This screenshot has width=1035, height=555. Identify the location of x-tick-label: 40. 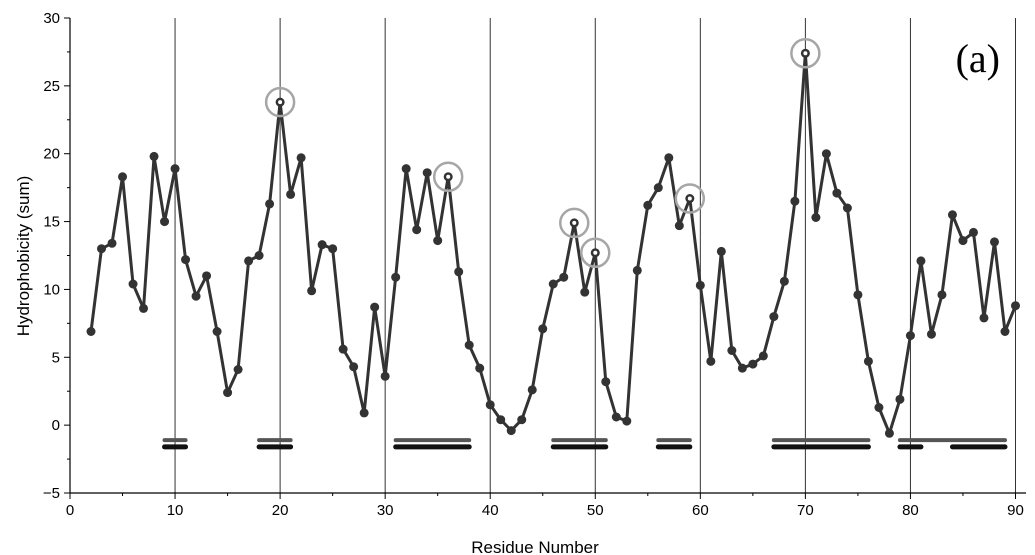
(490, 510).